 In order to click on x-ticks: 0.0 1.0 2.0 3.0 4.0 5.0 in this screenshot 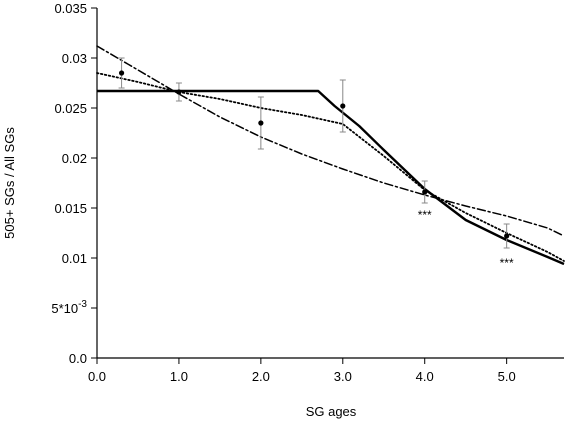, I will do `click(302, 371)`.